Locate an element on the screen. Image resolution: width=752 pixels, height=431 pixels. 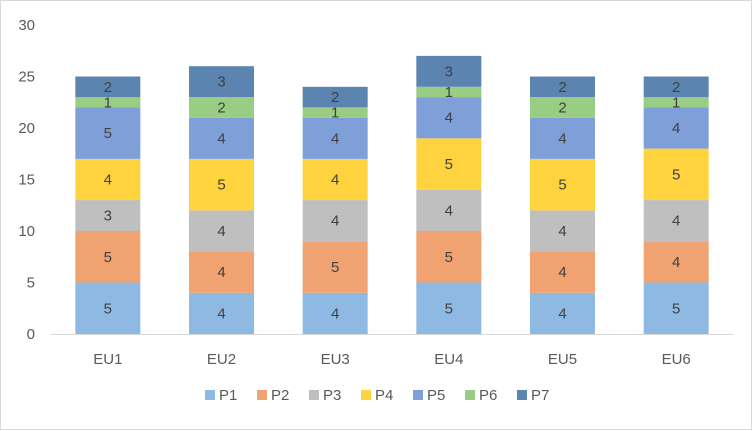
legend: P1 P2 P3 P4 P5 P6 P7 is located at coordinates (377, 395).